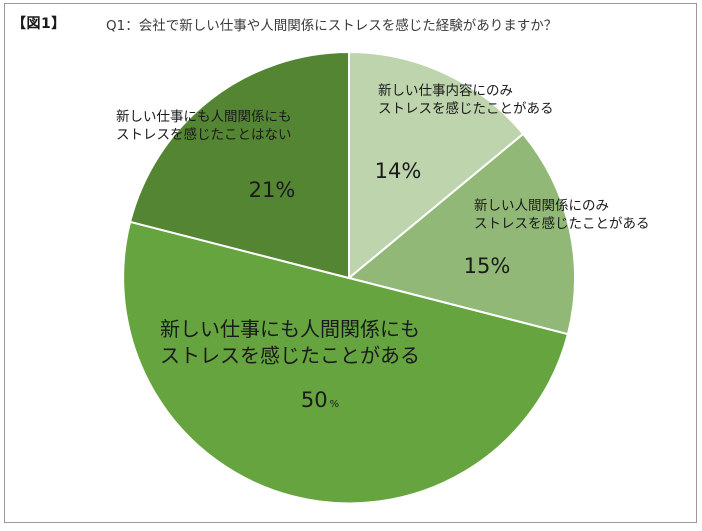 The width and height of the screenshot is (702, 531). I want to click on pie-slice-new-relations-only, so click(461, 234).